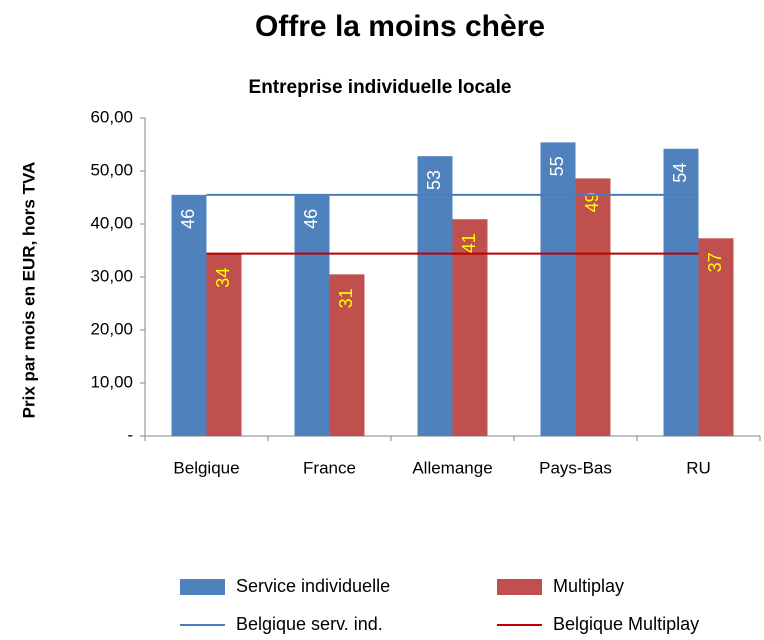 This screenshot has height=640, width=764. Describe the element at coordinates (346, 298) in the screenshot. I see `data-label: 31` at that location.